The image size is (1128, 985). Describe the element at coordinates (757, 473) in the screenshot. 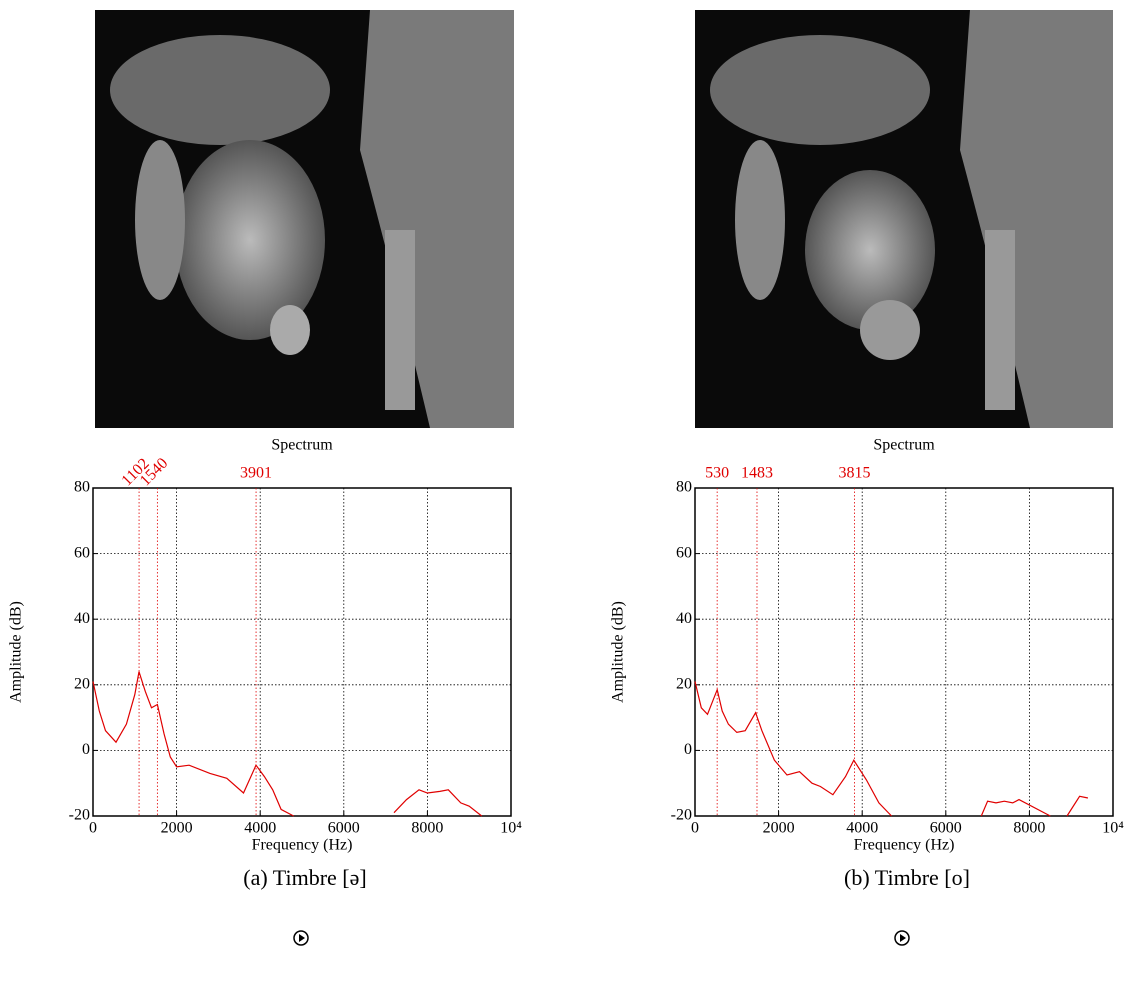

I see `formant-label: 1483` at that location.